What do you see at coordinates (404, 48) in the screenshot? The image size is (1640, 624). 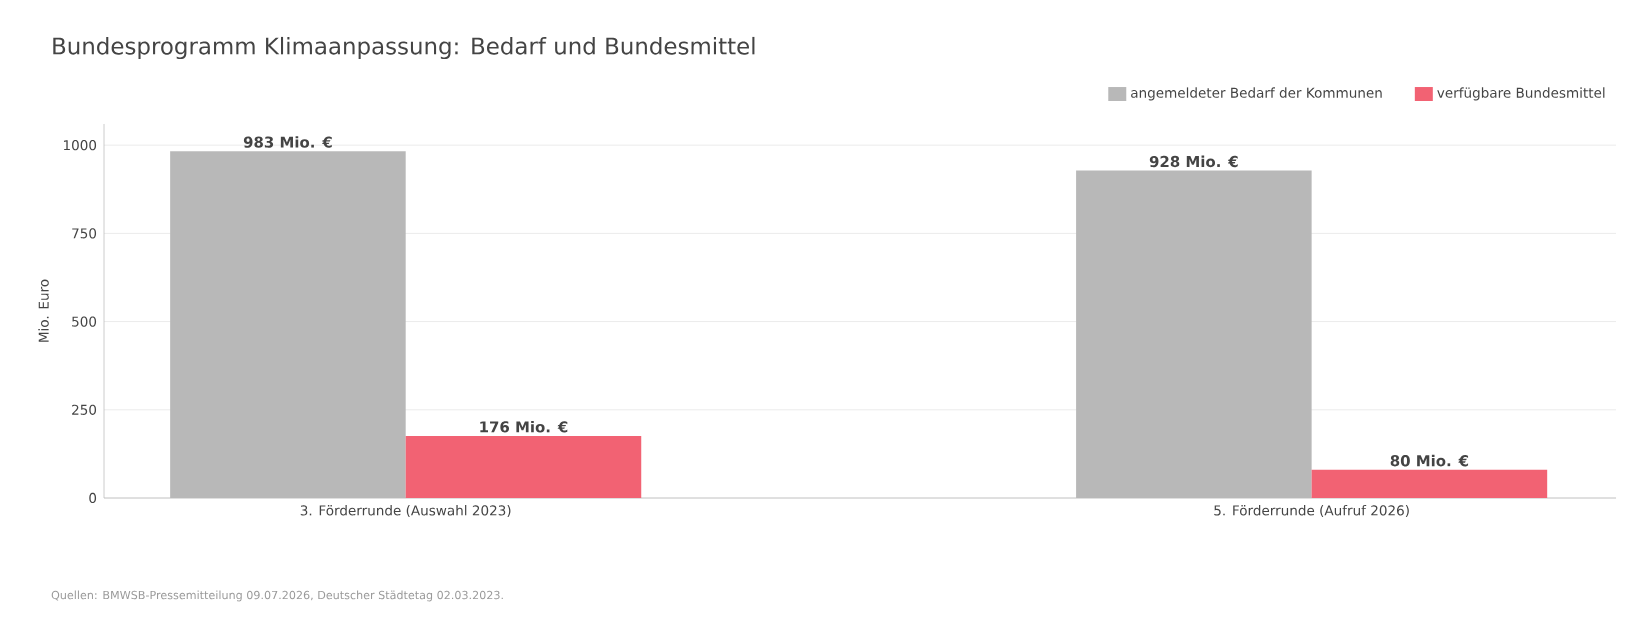 I see `chart-title: Bundesprogramm Klimaanpassung: Bedarf und Bundesmittel` at bounding box center [404, 48].